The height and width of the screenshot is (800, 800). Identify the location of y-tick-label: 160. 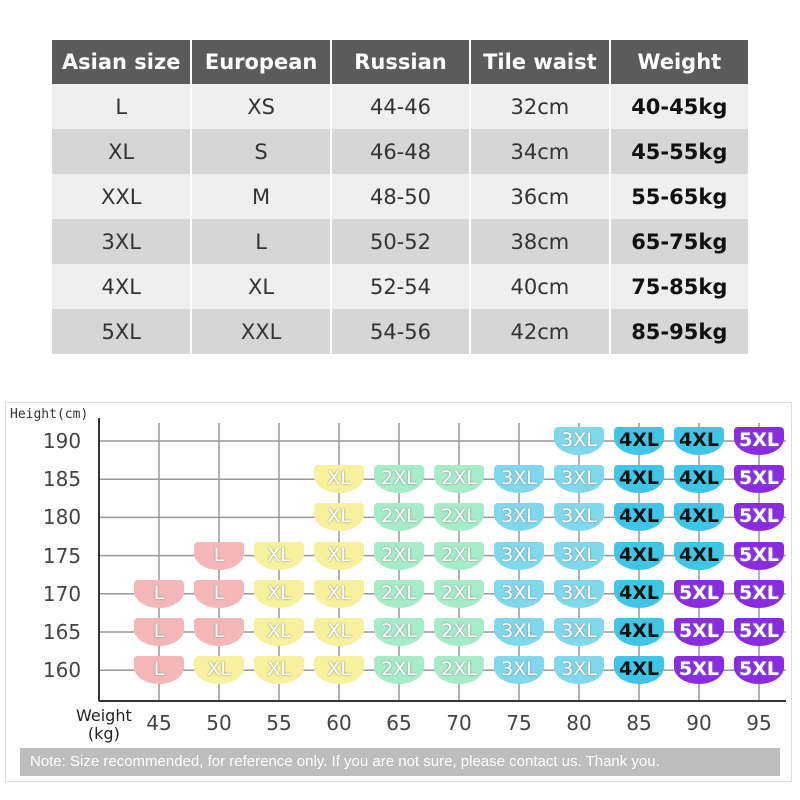
(62, 670).